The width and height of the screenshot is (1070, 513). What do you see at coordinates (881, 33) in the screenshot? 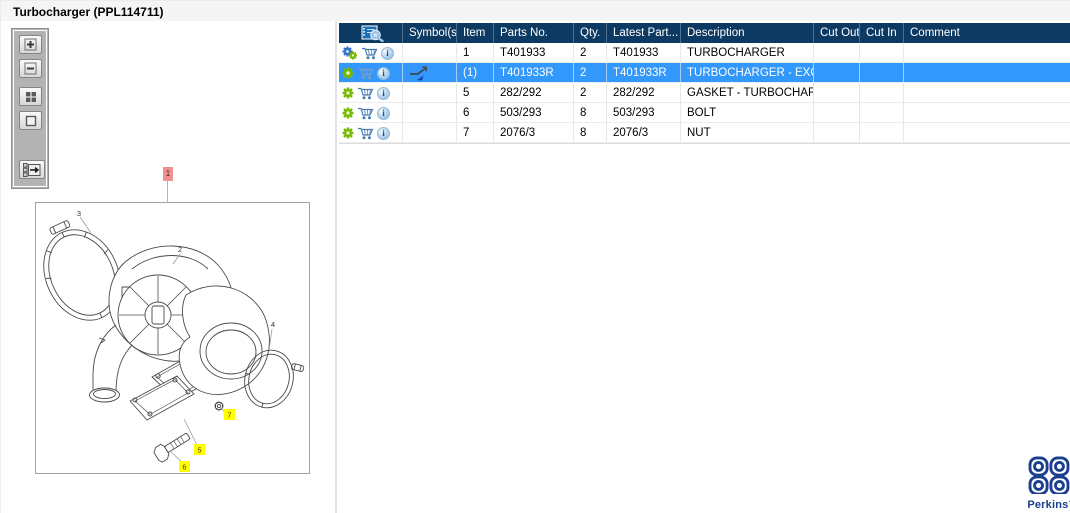
I see `header-cell-cut-in: Cut In` at bounding box center [881, 33].